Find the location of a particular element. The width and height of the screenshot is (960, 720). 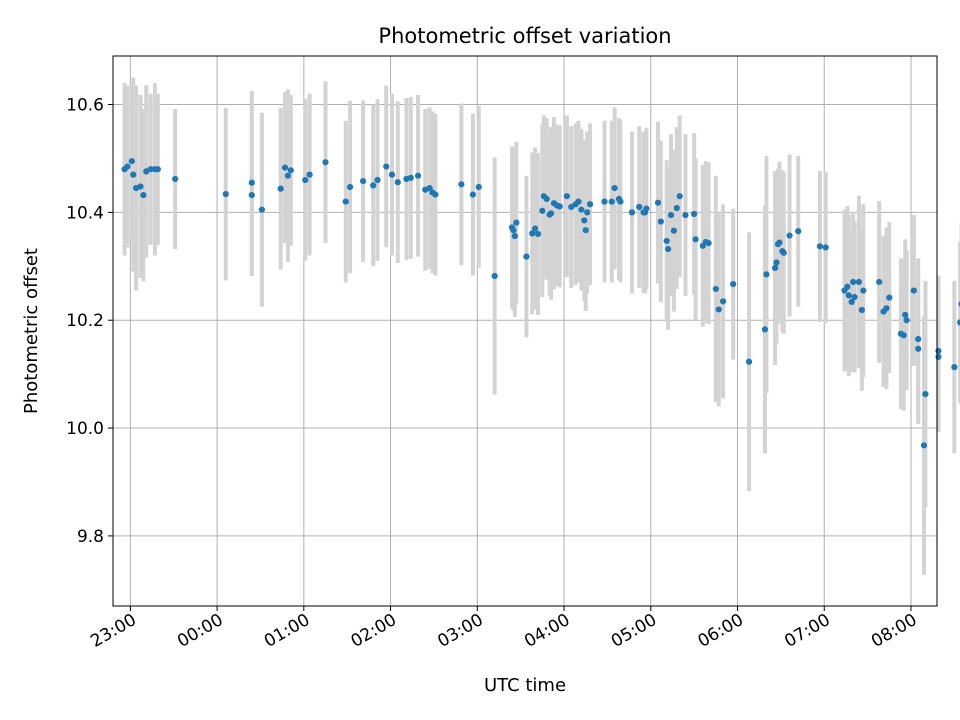

y-tick-label: 10.4 is located at coordinates (85, 213).